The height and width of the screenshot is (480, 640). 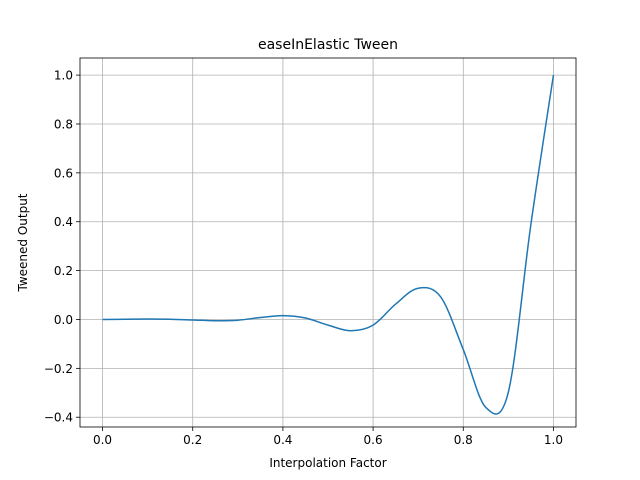 I want to click on y-tick-label: 1.0, so click(x=63, y=76).